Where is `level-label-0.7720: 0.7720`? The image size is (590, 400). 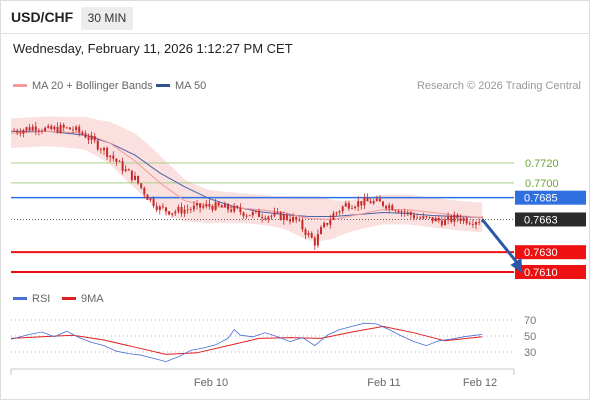 level-label-0.7720: 0.7720 is located at coordinates (542, 164).